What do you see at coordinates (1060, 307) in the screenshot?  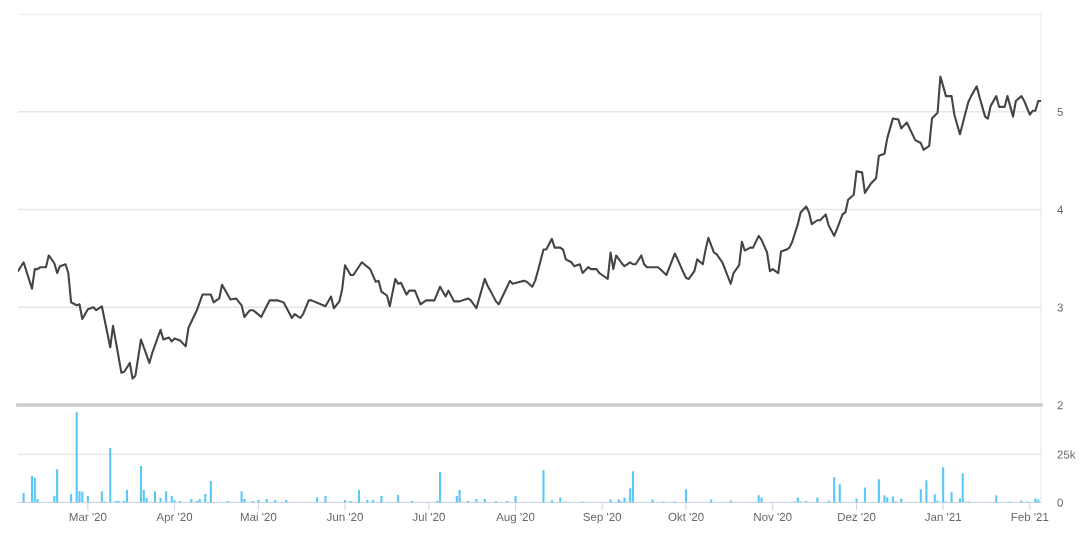 I see `y-tick-label: 3` at bounding box center [1060, 307].